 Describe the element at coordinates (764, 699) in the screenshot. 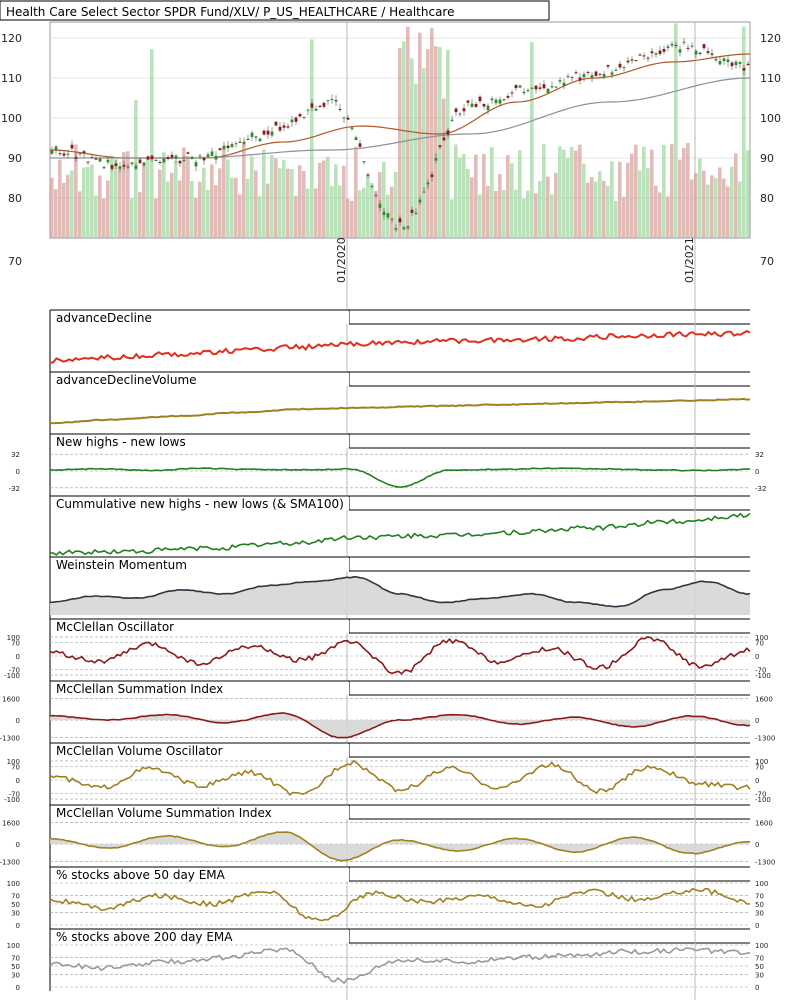

I see `indicator-tick-right: 1600` at that location.